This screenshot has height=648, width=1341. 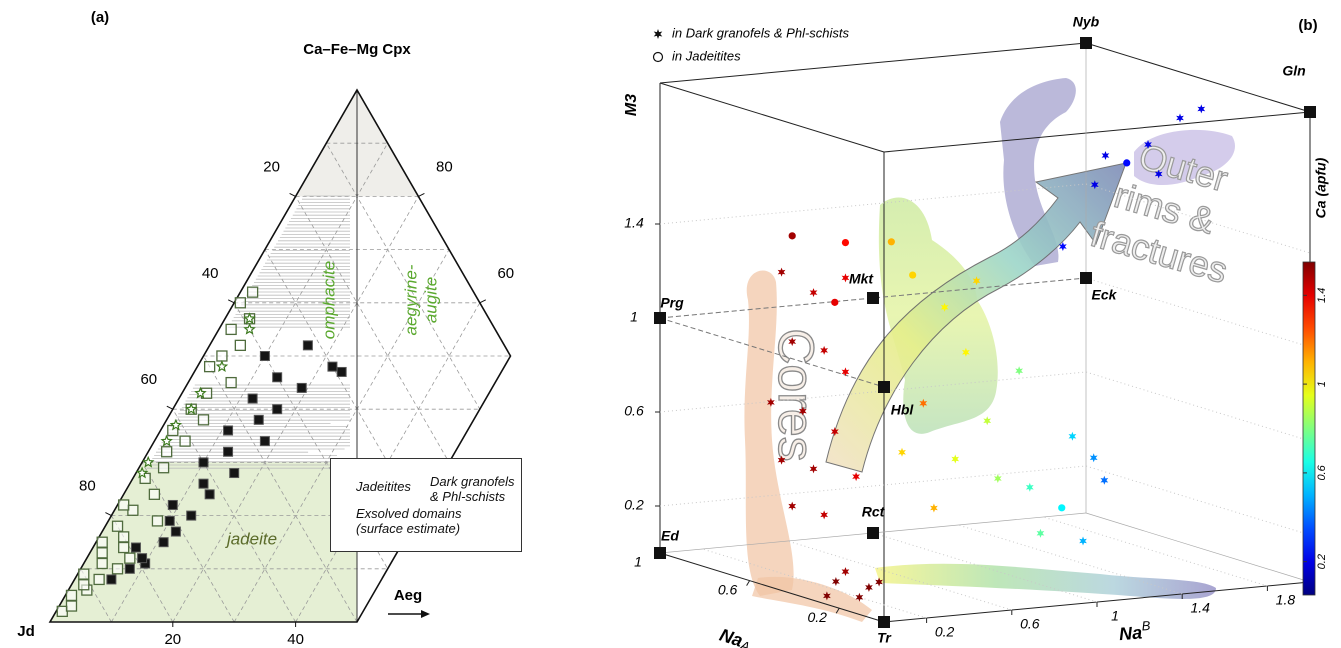 I want to click on legend-box, so click(x=426, y=505).